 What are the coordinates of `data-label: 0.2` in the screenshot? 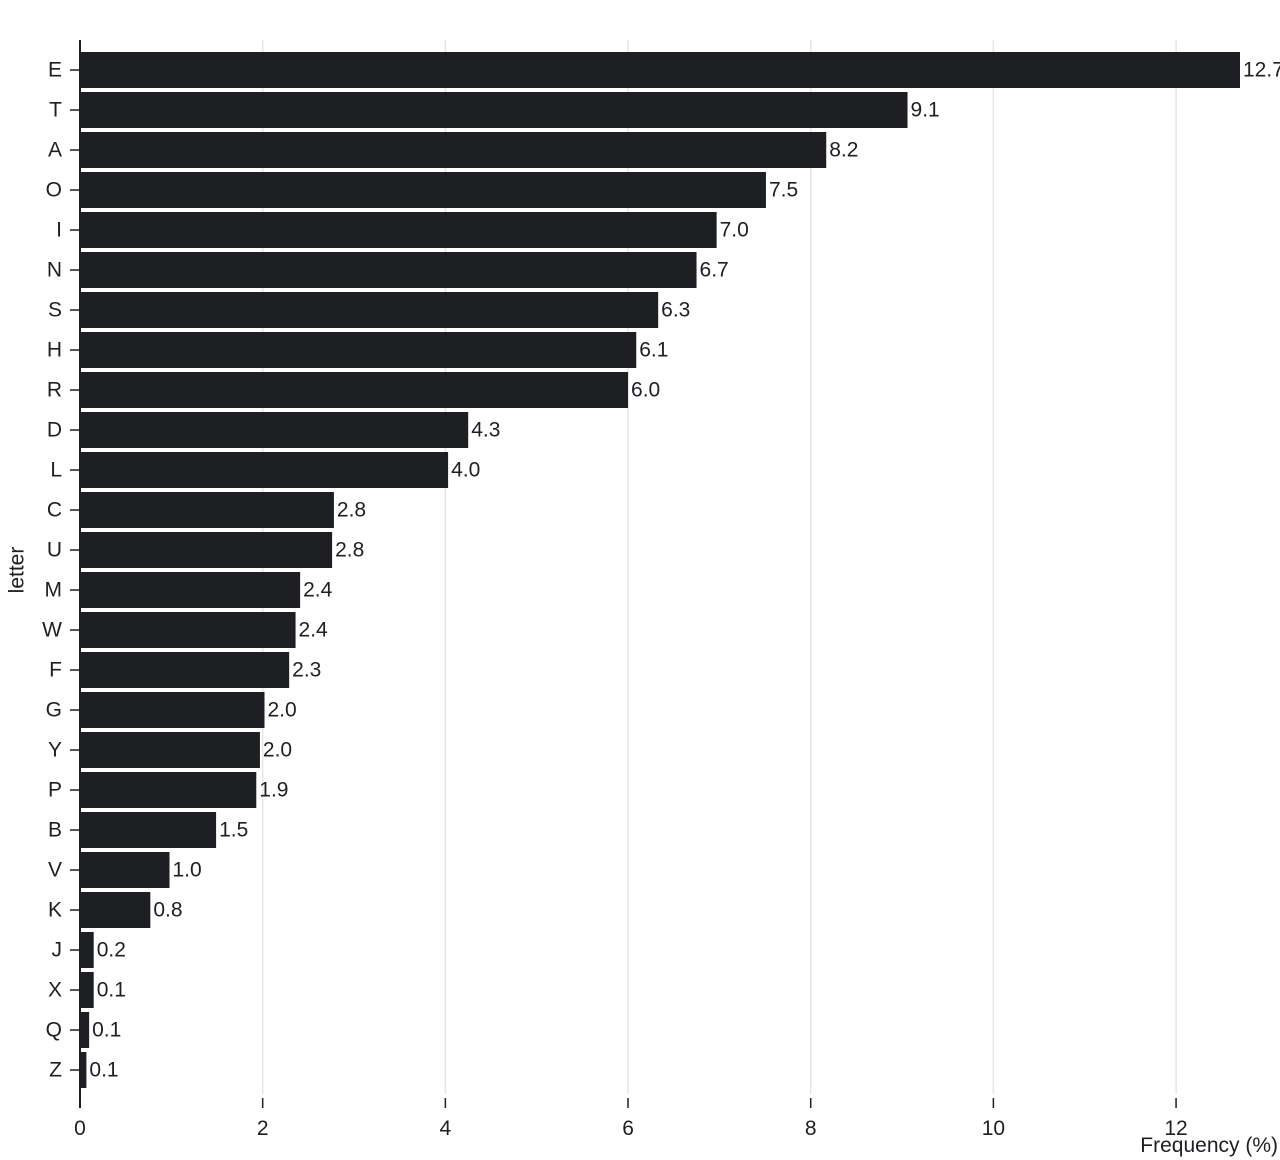 It's located at (111, 950).